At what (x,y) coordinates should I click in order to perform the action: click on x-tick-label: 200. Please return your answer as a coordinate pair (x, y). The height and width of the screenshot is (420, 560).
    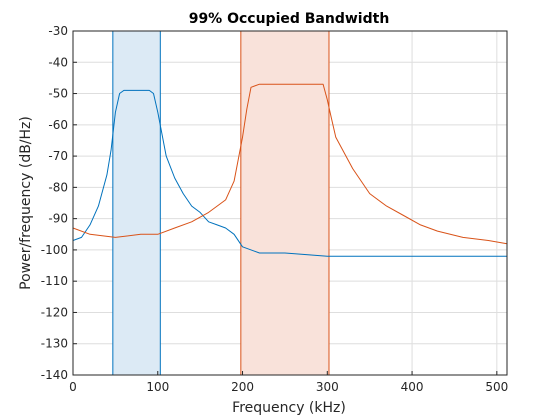
    Looking at the image, I should click on (242, 387).